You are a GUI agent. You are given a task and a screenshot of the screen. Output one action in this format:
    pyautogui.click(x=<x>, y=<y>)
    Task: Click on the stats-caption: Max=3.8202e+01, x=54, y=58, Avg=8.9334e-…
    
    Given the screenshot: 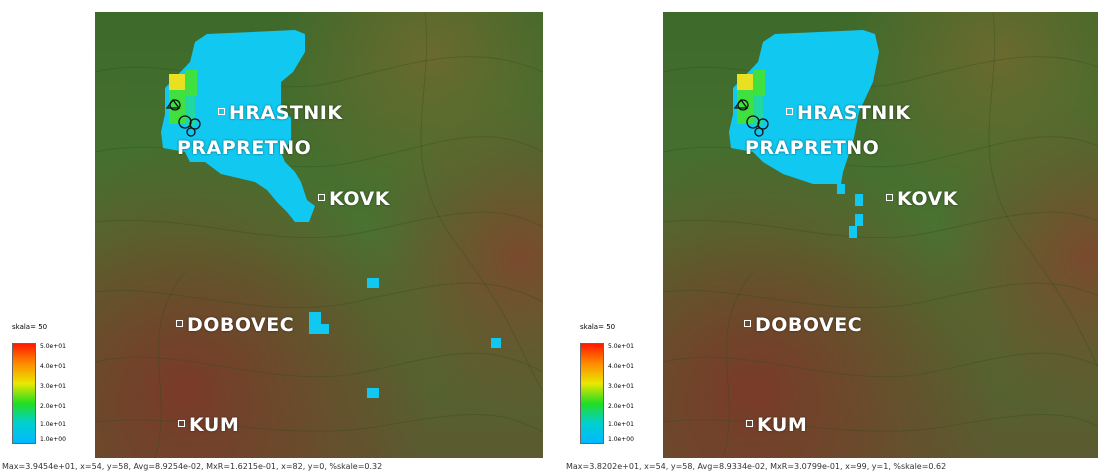 What is the action you would take?
    pyautogui.click(x=756, y=466)
    